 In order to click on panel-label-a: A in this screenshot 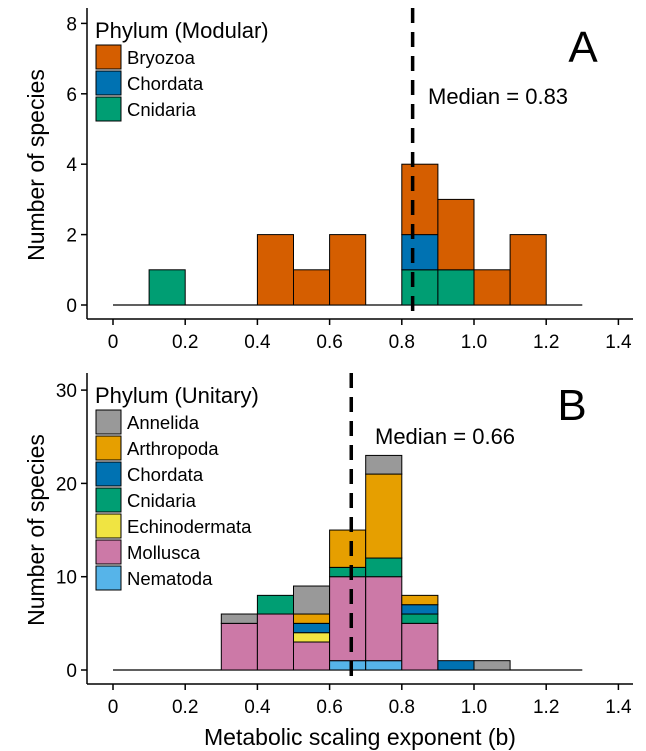, I will do `click(583, 47)`.